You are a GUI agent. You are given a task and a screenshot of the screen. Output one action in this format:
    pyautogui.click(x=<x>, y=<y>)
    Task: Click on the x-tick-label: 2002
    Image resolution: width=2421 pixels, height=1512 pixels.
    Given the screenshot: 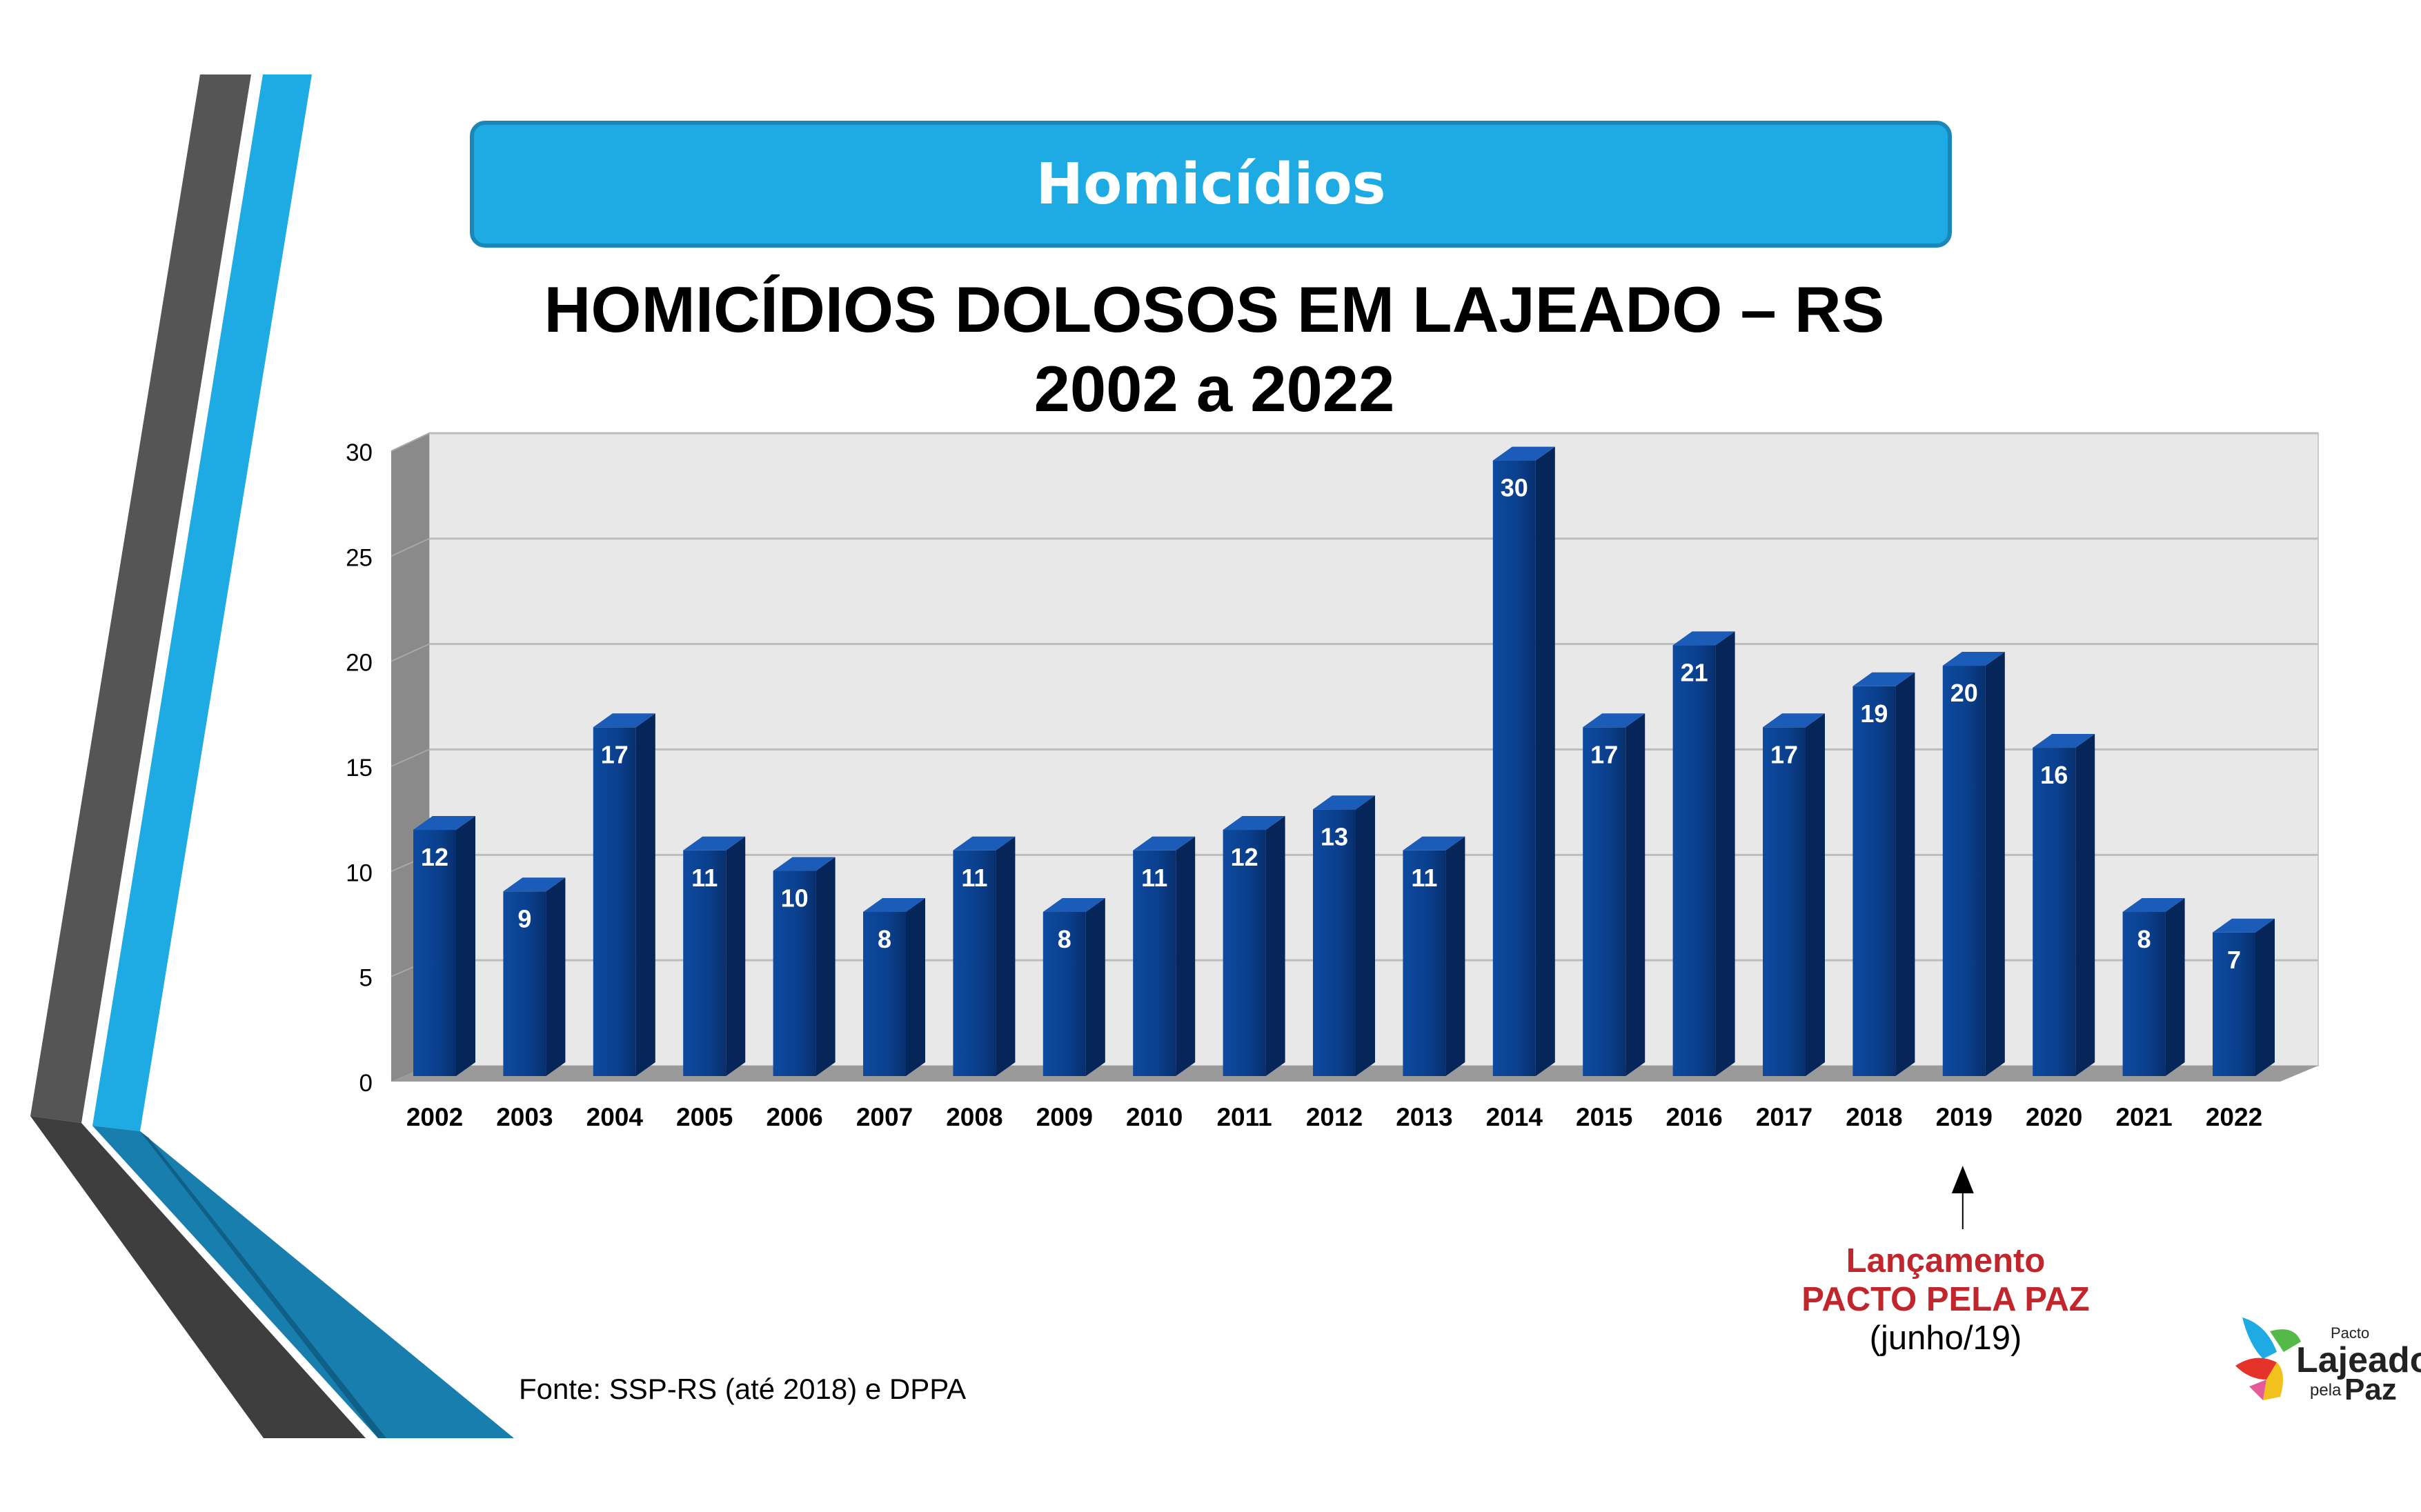 What is the action you would take?
    pyautogui.click(x=434, y=1117)
    